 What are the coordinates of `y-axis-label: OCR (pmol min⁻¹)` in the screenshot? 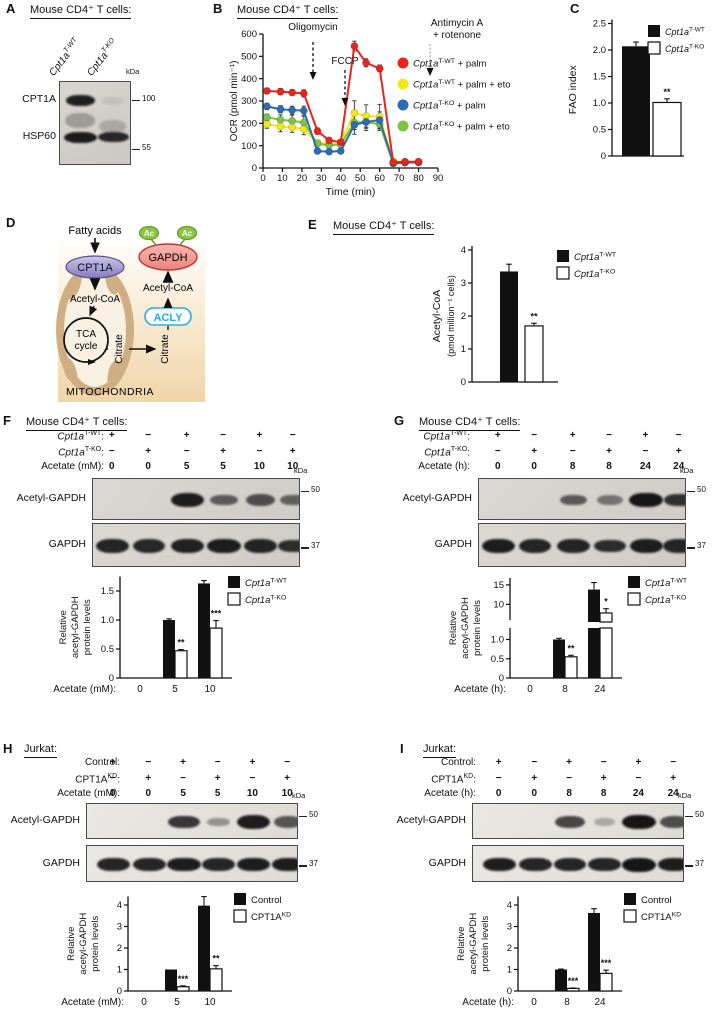 It's located at (234, 101).